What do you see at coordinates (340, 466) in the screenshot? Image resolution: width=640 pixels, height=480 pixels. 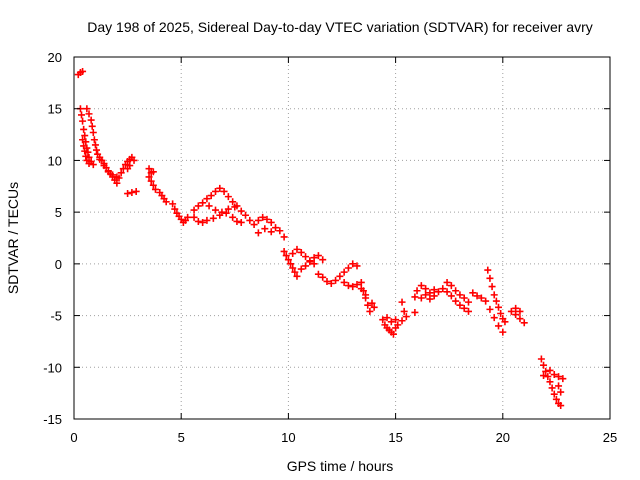 I see `x-axis-label: GPS time / hours` at bounding box center [340, 466].